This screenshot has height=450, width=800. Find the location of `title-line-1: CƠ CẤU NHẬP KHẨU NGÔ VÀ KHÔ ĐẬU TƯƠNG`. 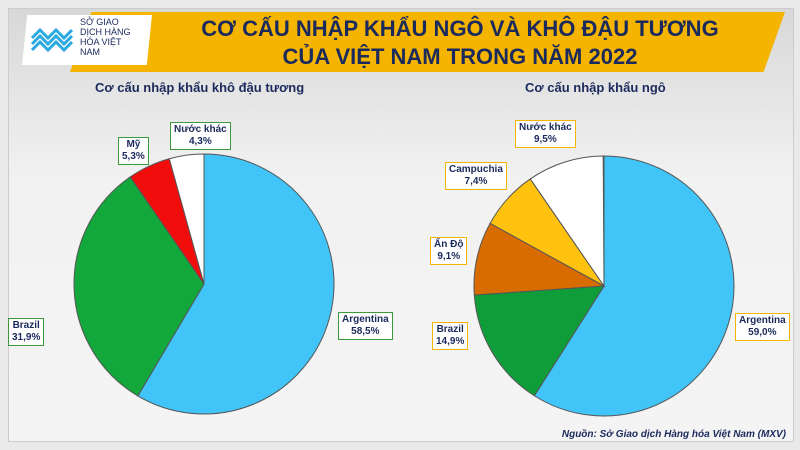

title-line-1: CƠ CẤU NHẬP KHẨU NGÔ VÀ KHÔ ĐẬU TƯƠNG is located at coordinates (460, 28).